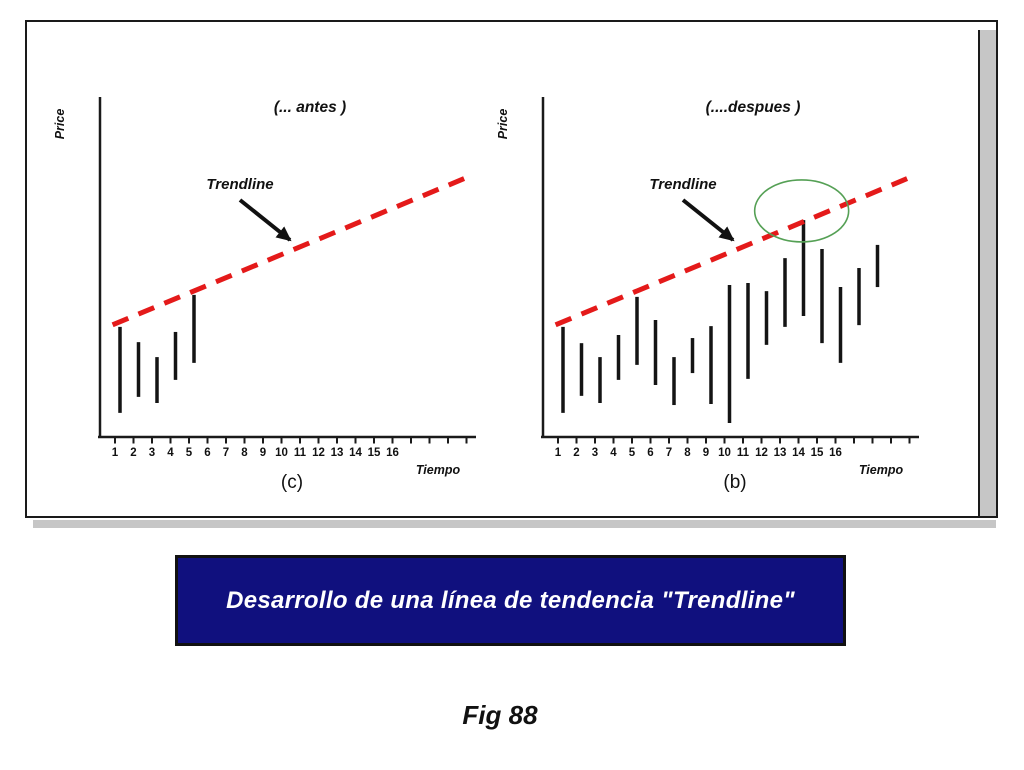  What do you see at coordinates (310, 107) in the screenshot?
I see `chart-title: (... antes )` at bounding box center [310, 107].